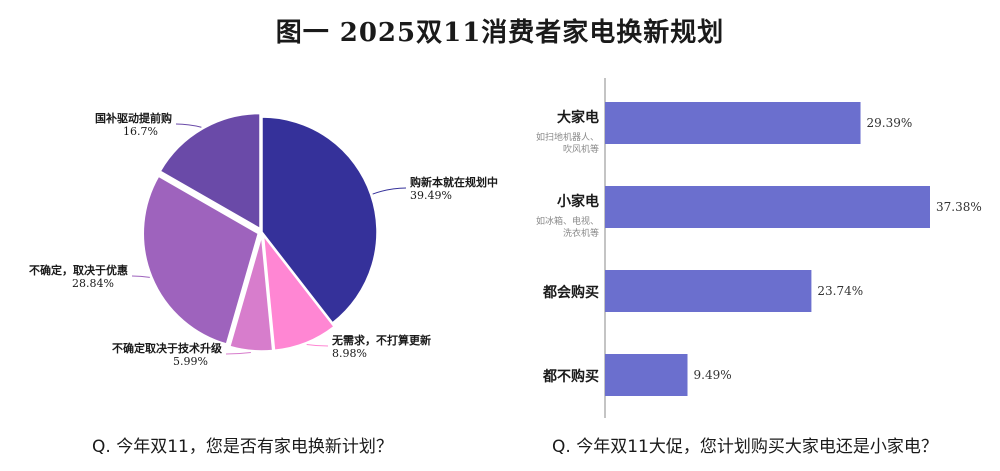 The height and width of the screenshot is (471, 1000). What do you see at coordinates (713, 375) in the screenshot?
I see `bar-value-label: 9.49%` at bounding box center [713, 375].